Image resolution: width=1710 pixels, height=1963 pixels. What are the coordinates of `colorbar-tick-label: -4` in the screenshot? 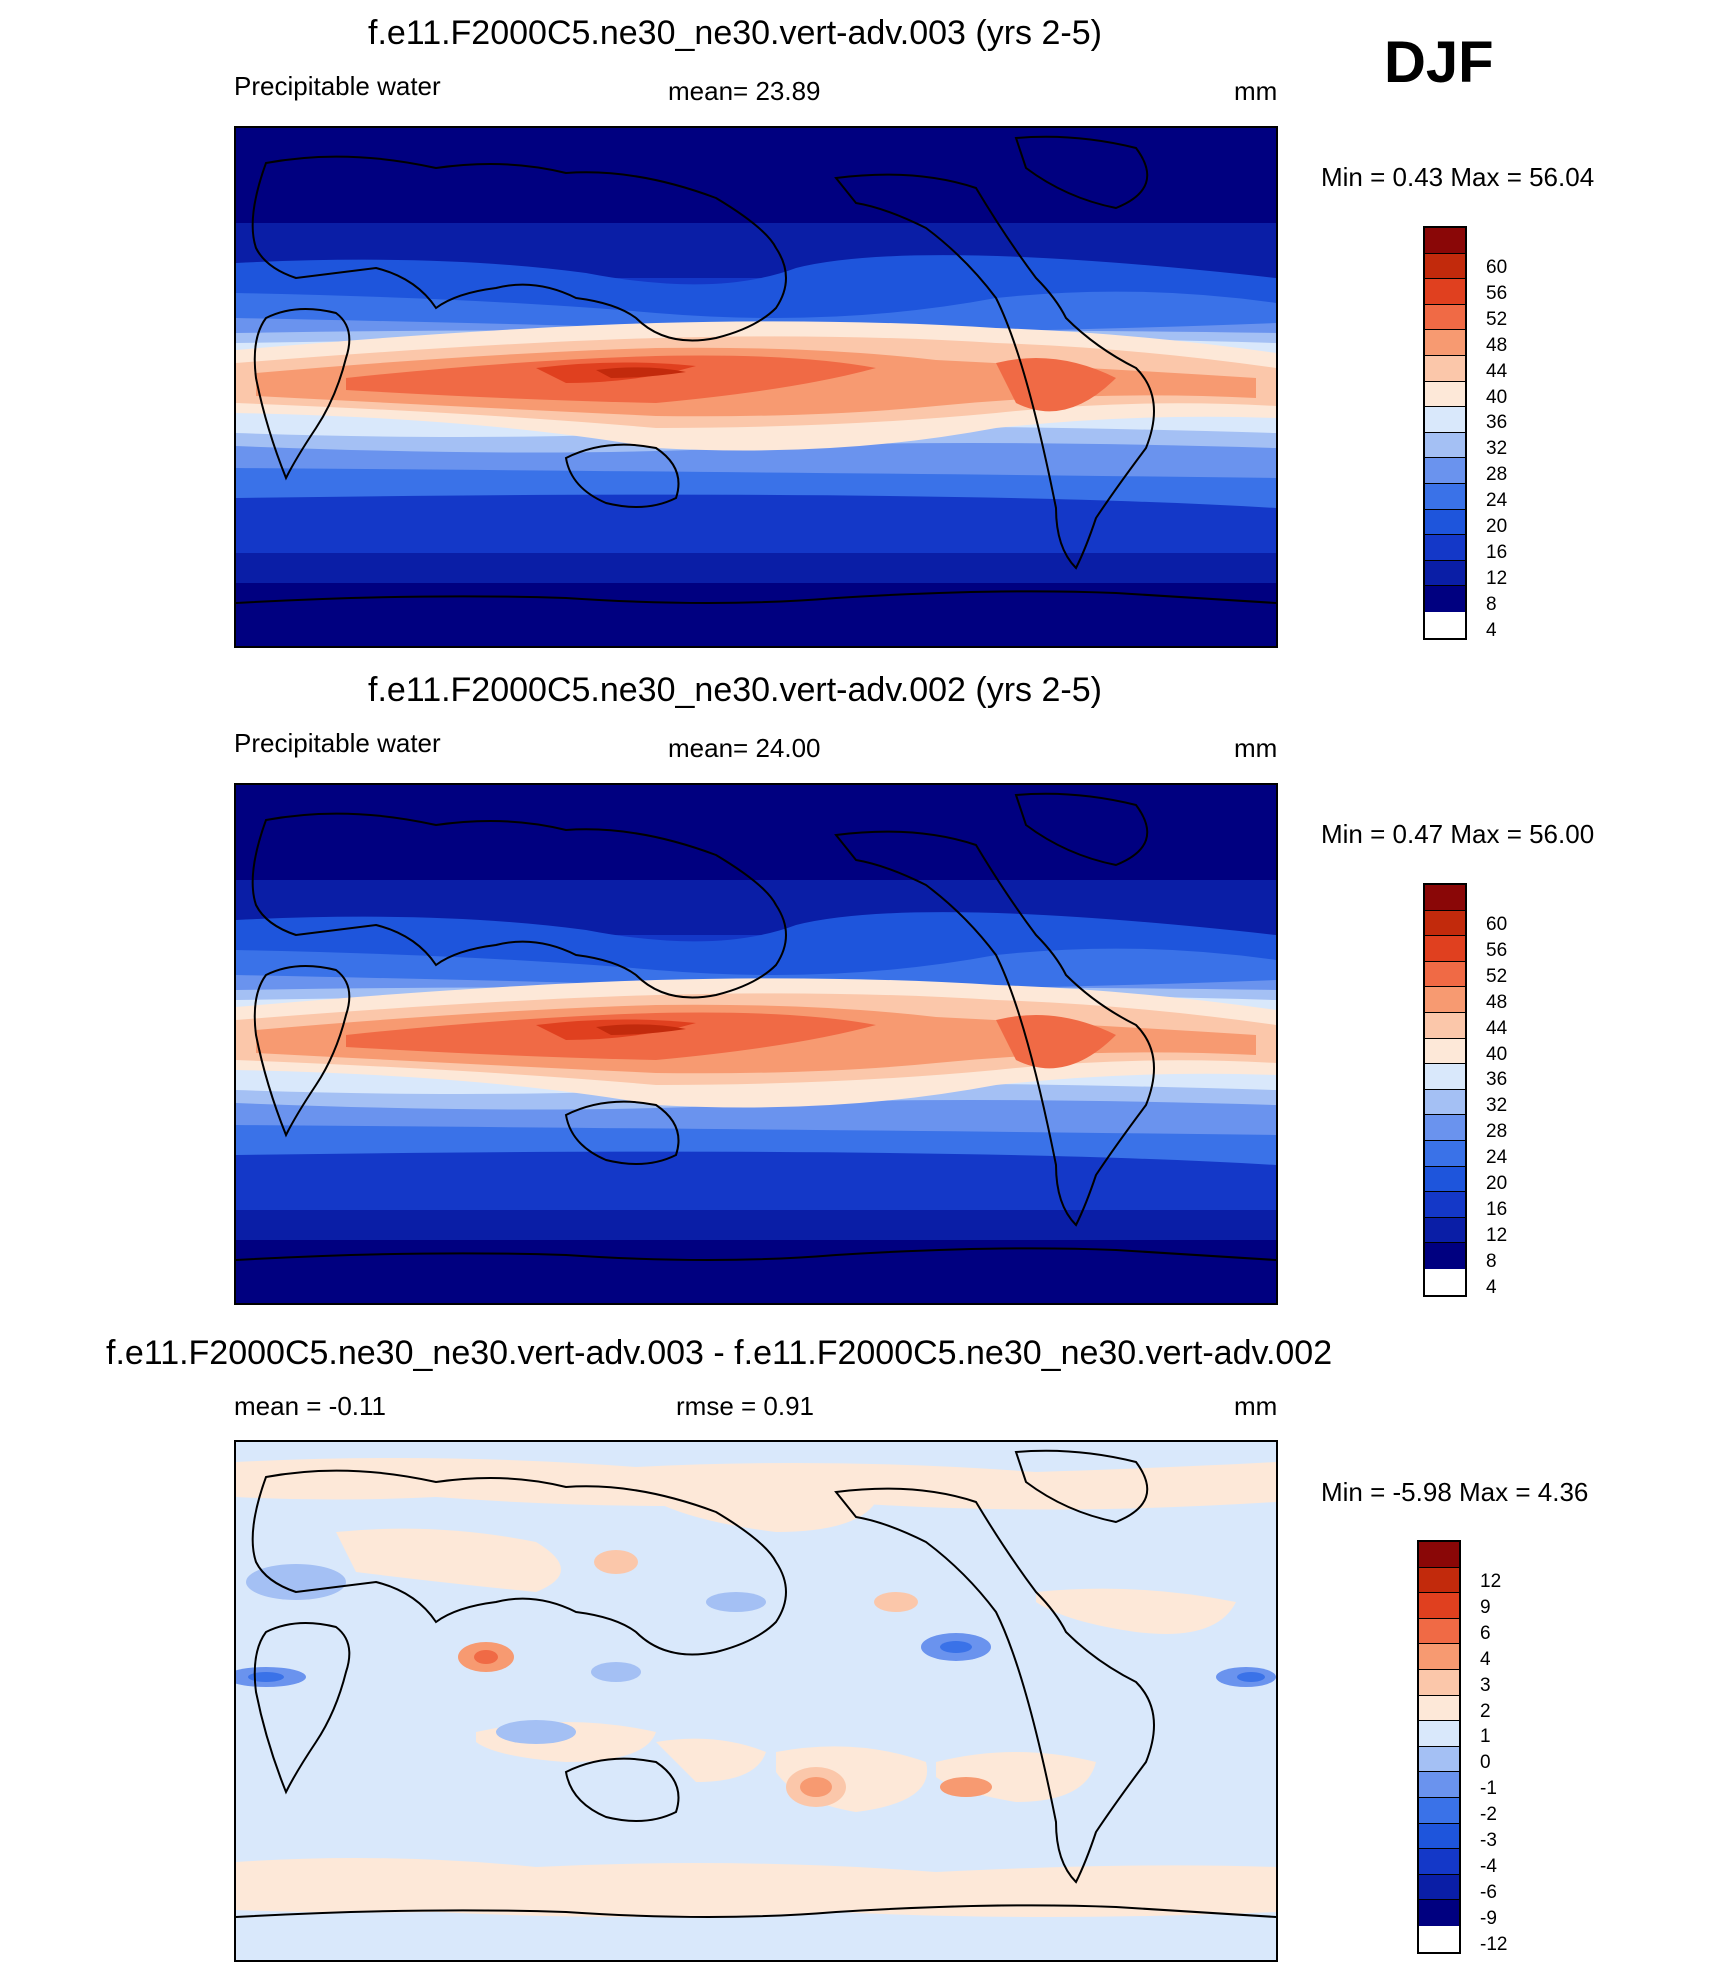 It's located at (1488, 1866).